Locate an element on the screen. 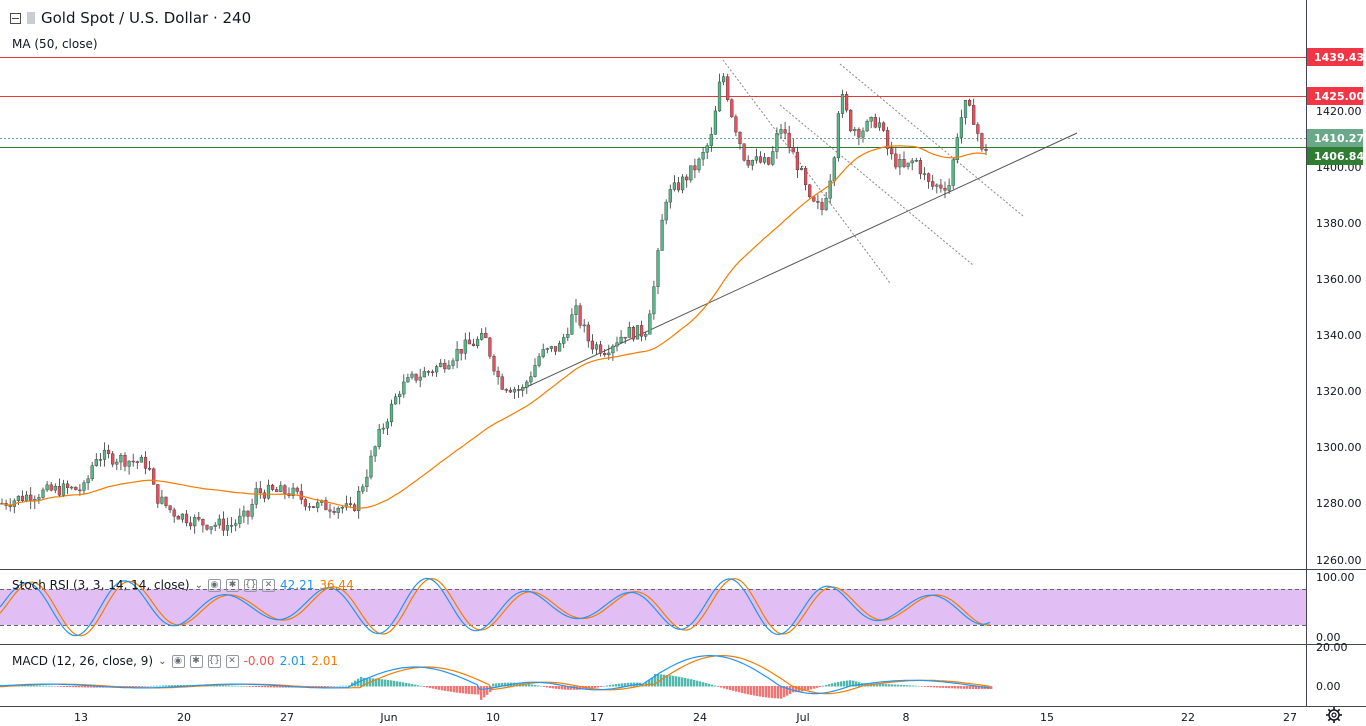  ascending-trendline is located at coordinates (798, 261).